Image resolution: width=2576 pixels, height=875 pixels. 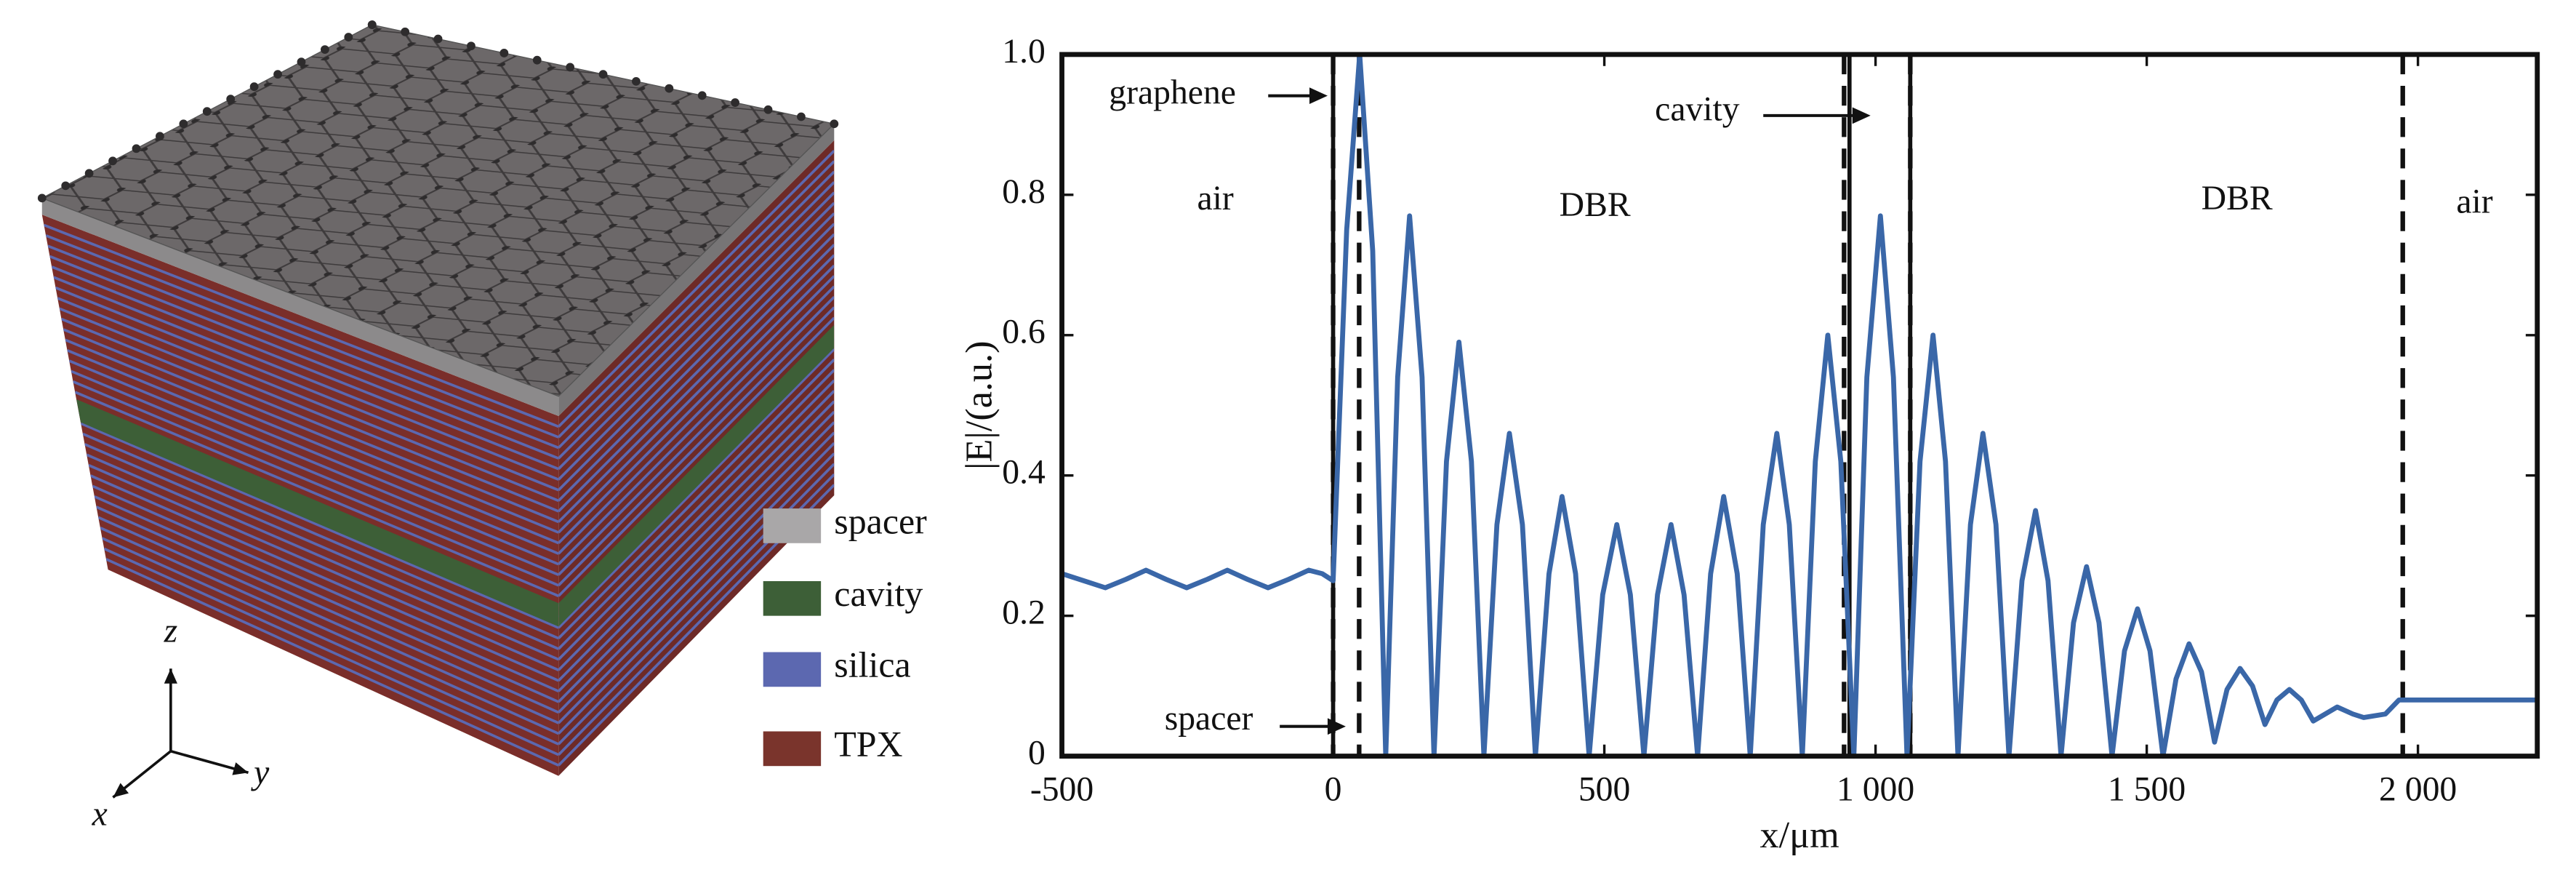 I want to click on legend-label: TPX, so click(x=868, y=744).